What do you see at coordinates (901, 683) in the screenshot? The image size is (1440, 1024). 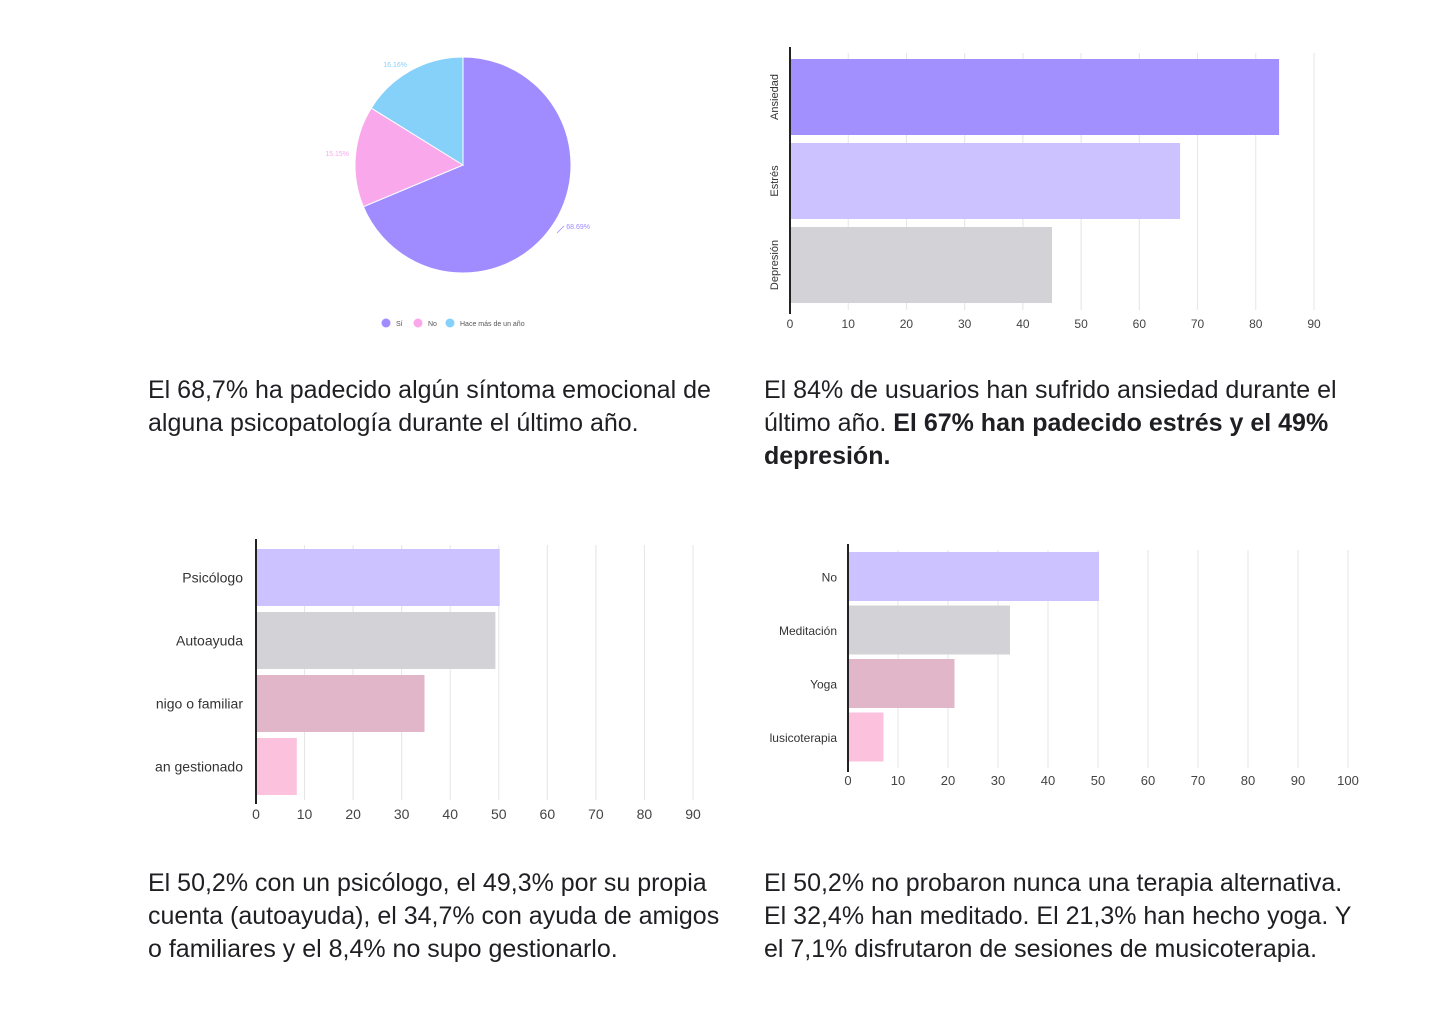 I see `bar-yoga` at bounding box center [901, 683].